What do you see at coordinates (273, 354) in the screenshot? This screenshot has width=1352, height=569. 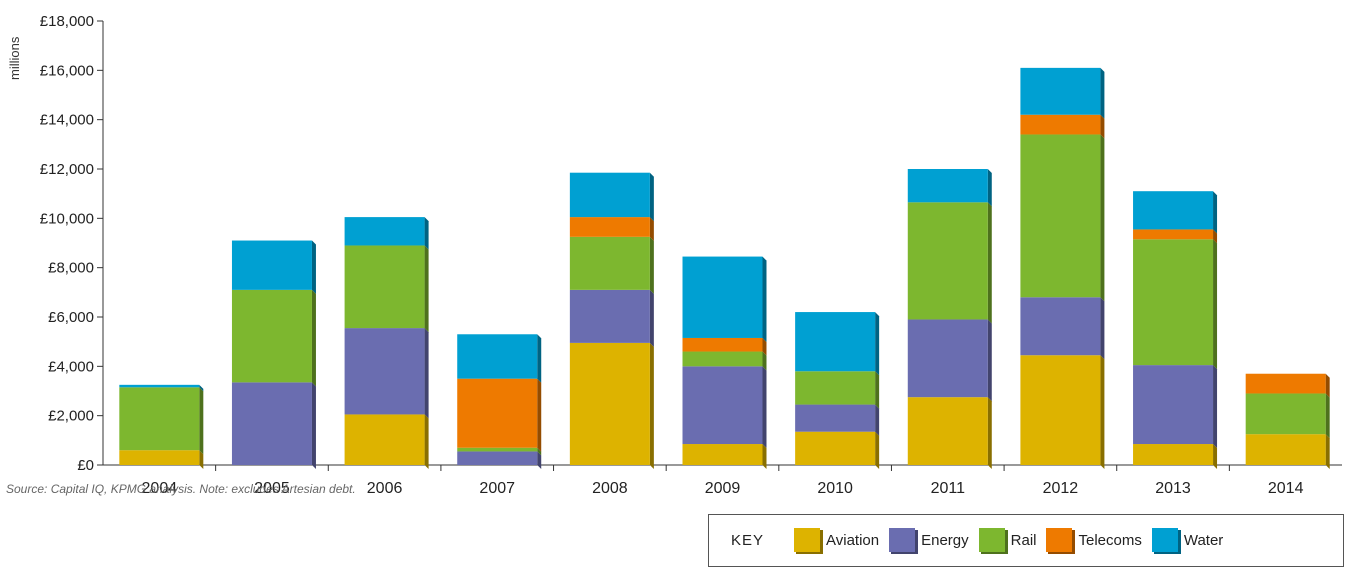 I see `bar-2005` at bounding box center [273, 354].